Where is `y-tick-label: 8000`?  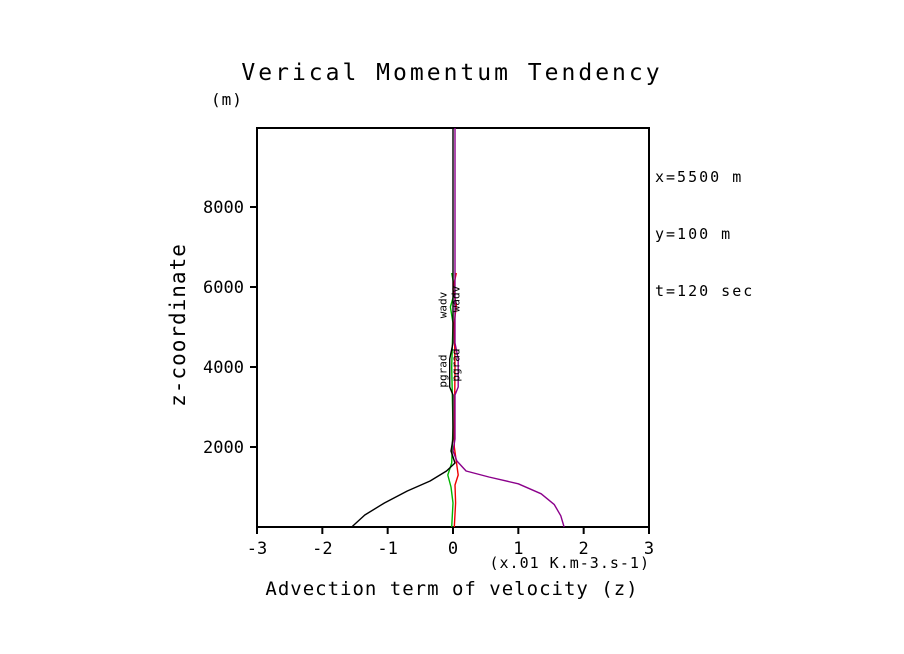 y-tick-label: 8000 is located at coordinates (223, 208).